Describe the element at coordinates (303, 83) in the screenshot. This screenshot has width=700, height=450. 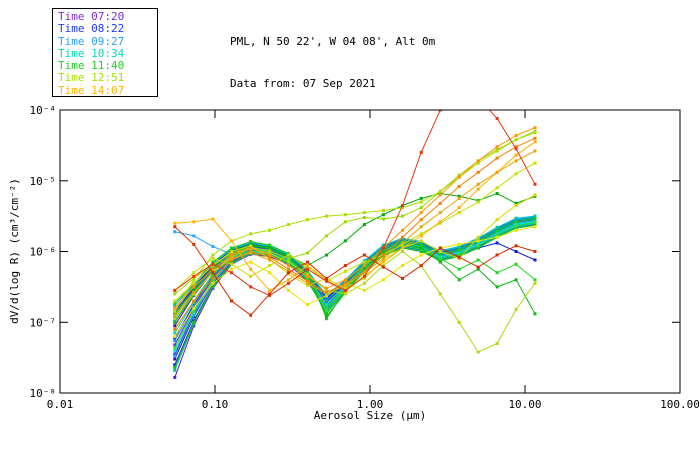
I see `page-subtitle: Data from: 07 Sep 2021` at that location.